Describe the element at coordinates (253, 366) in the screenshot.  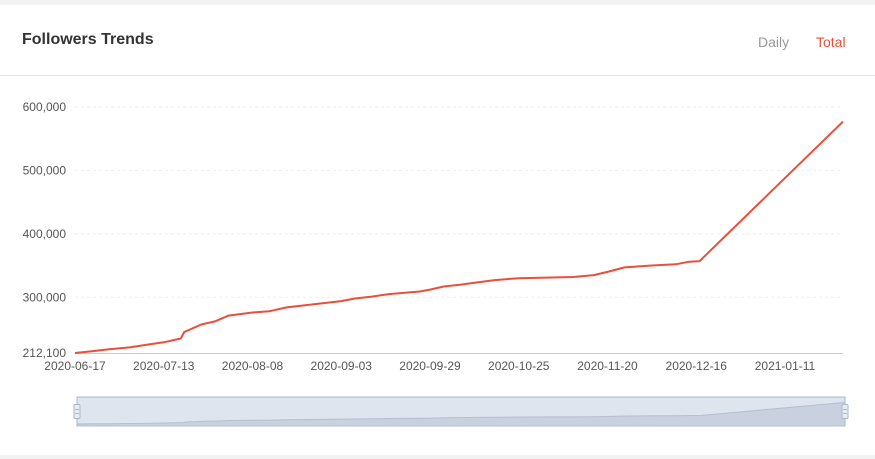
I see `x-tick-label: 2020-08-08` at that location.